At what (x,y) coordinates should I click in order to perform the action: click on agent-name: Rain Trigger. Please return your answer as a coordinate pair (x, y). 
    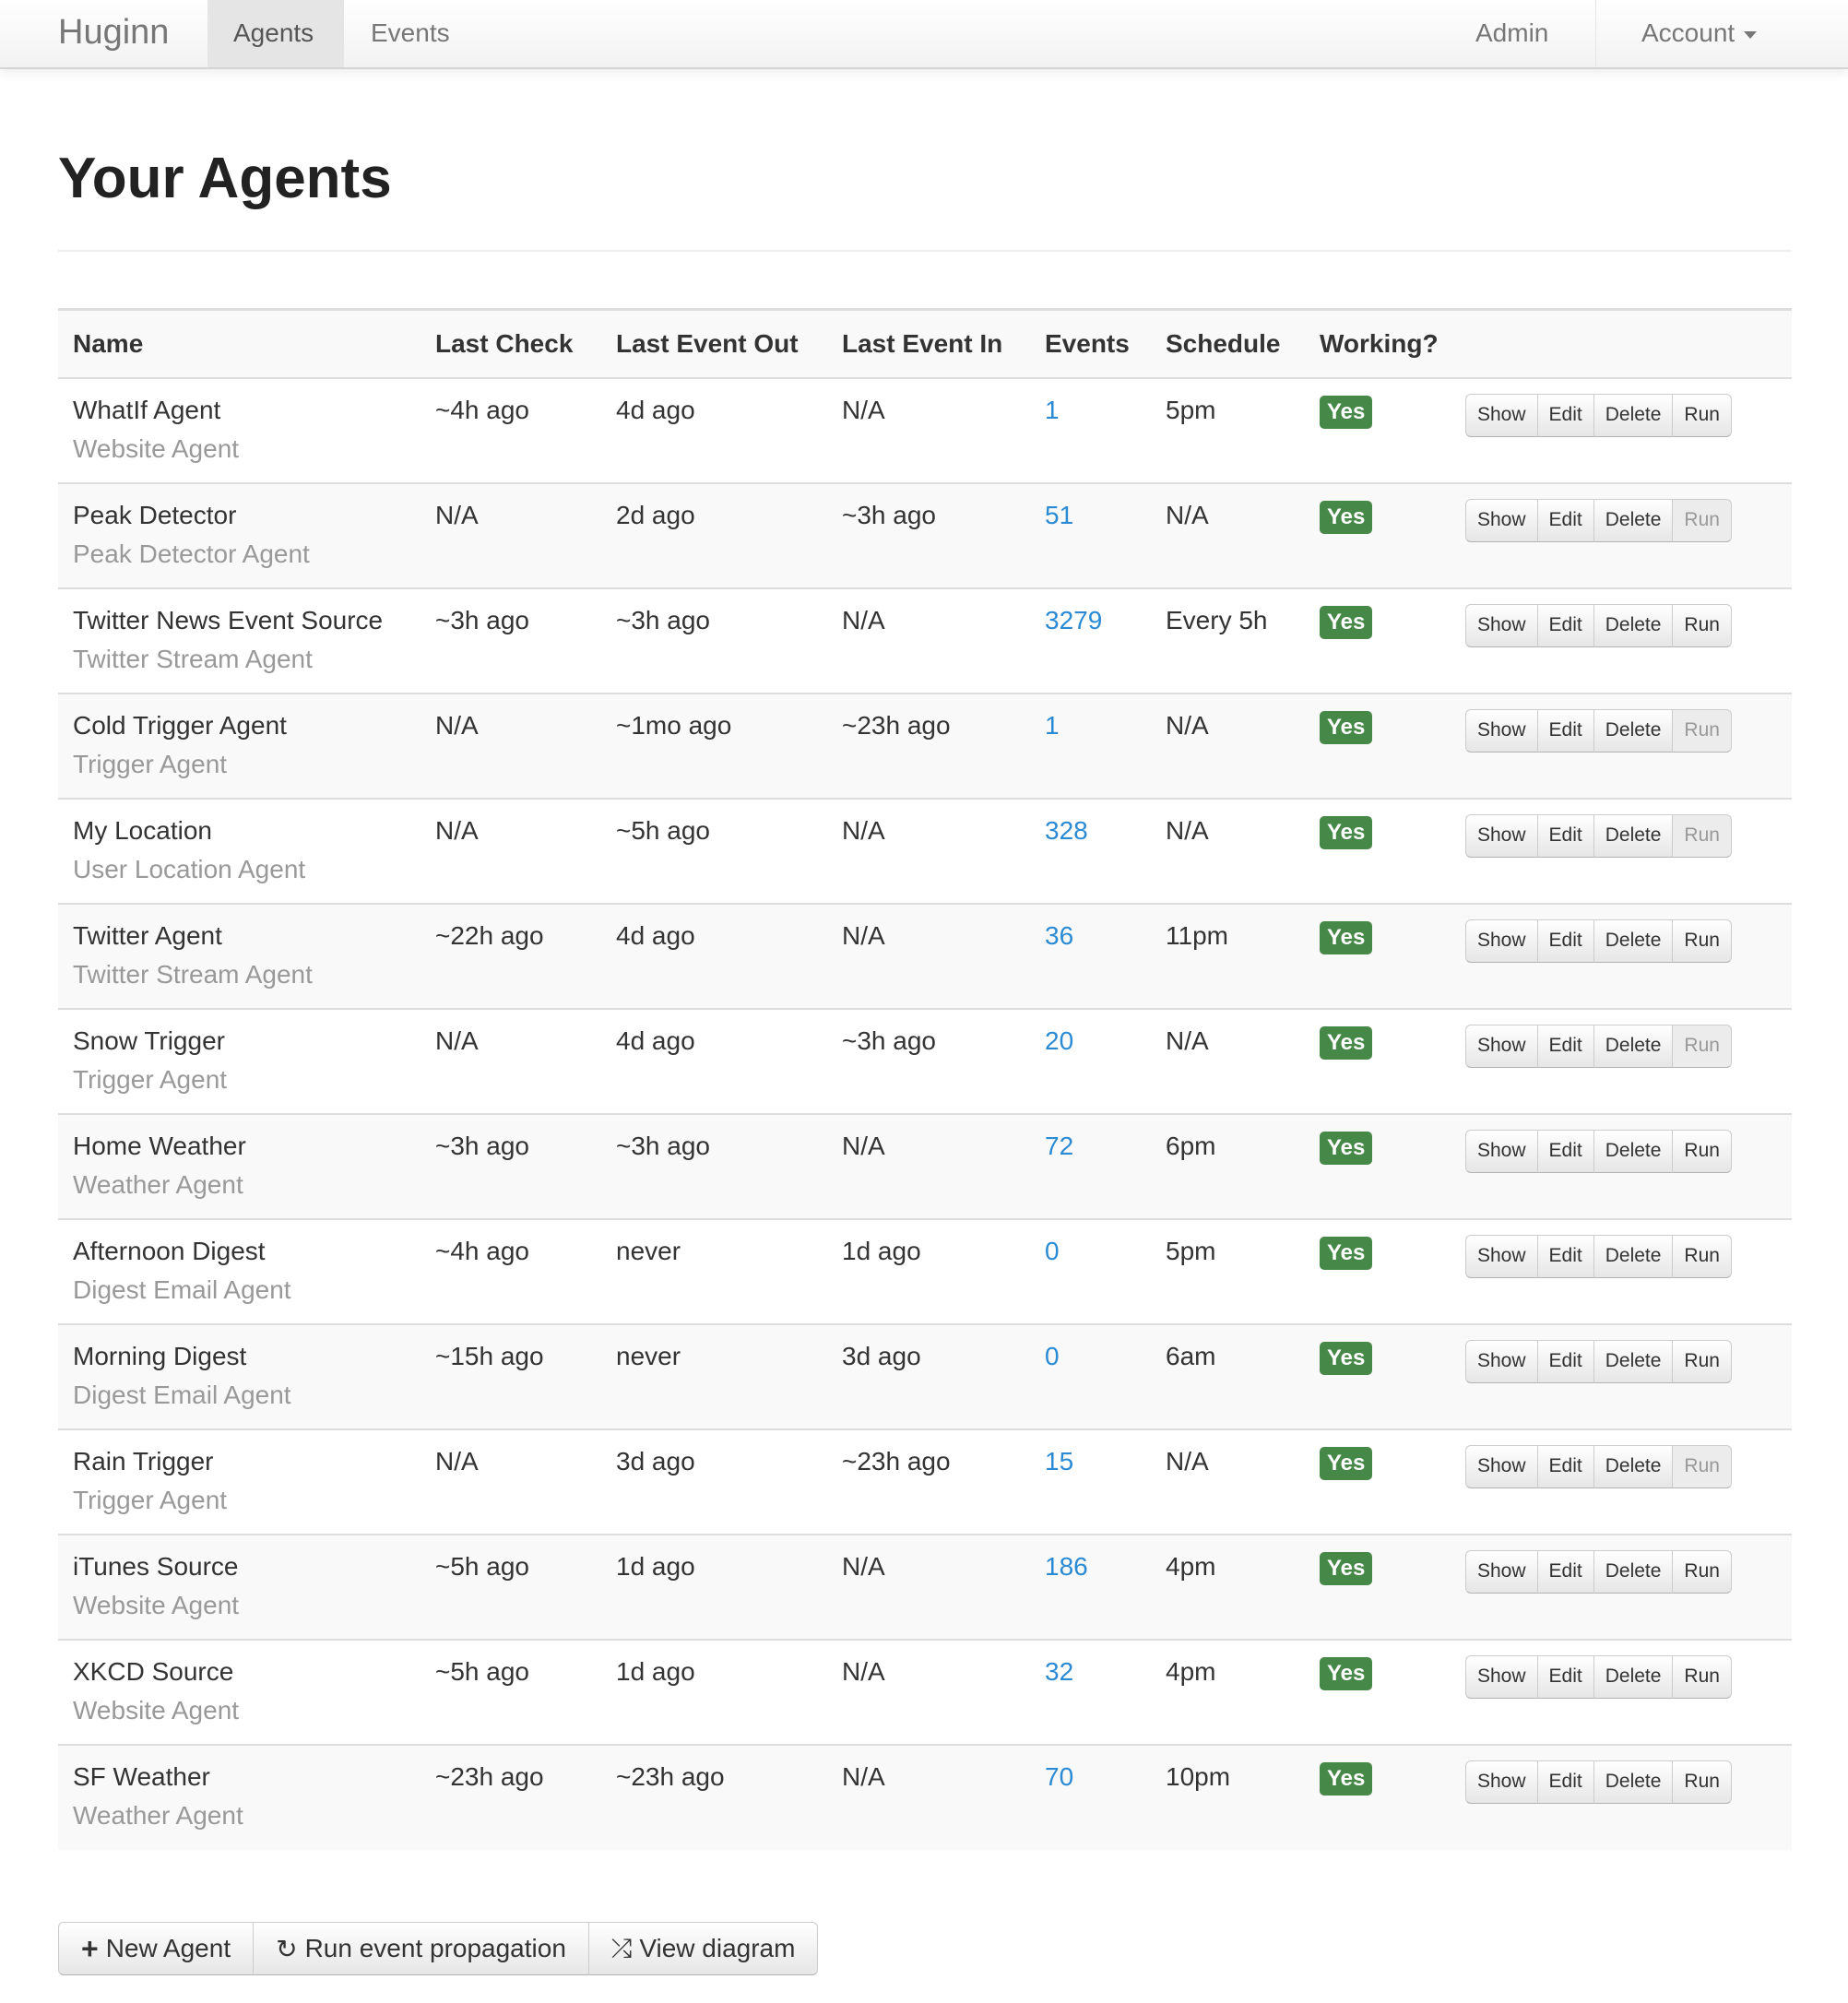
    Looking at the image, I should click on (144, 1461).